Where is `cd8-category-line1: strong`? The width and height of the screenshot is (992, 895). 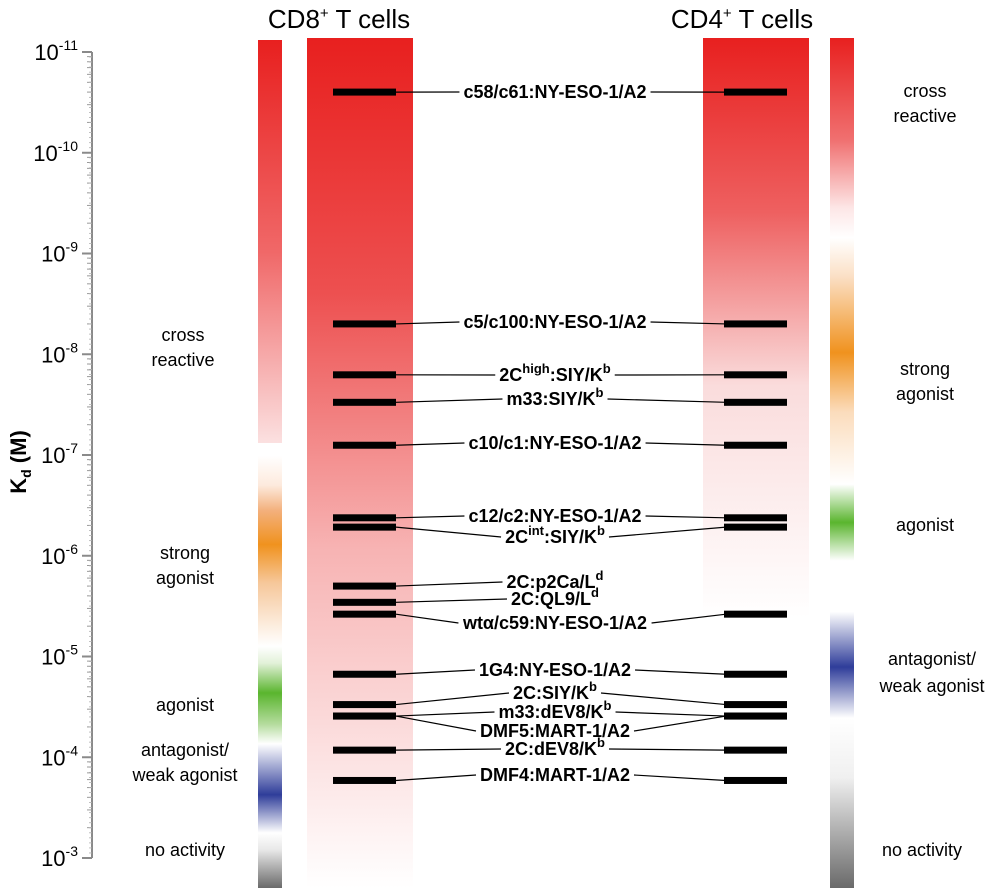
cd8-category-line1: strong is located at coordinates (185, 553).